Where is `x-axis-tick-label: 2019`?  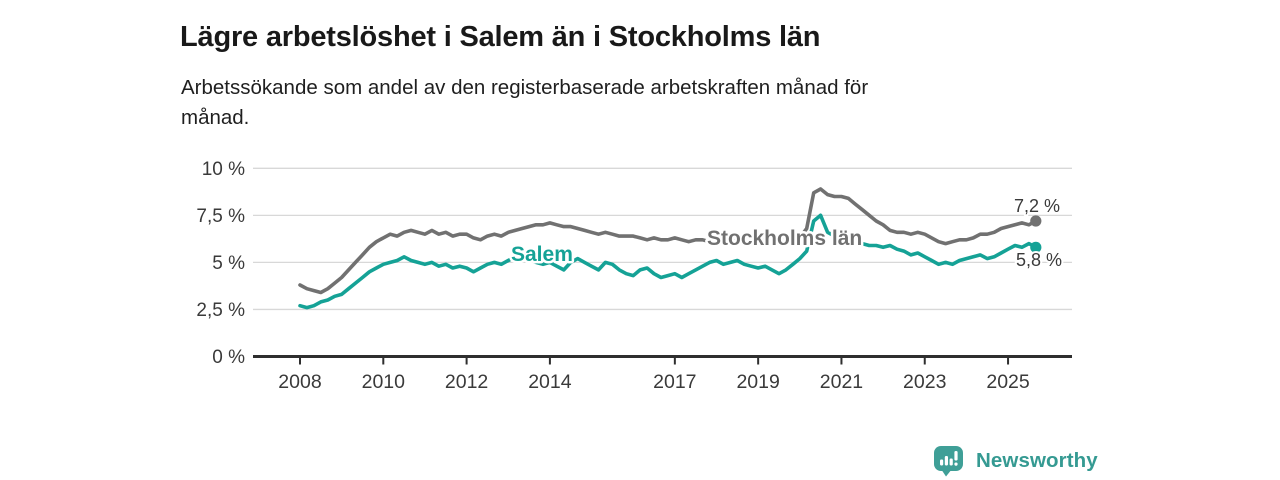 x-axis-tick-label: 2019 is located at coordinates (757, 382).